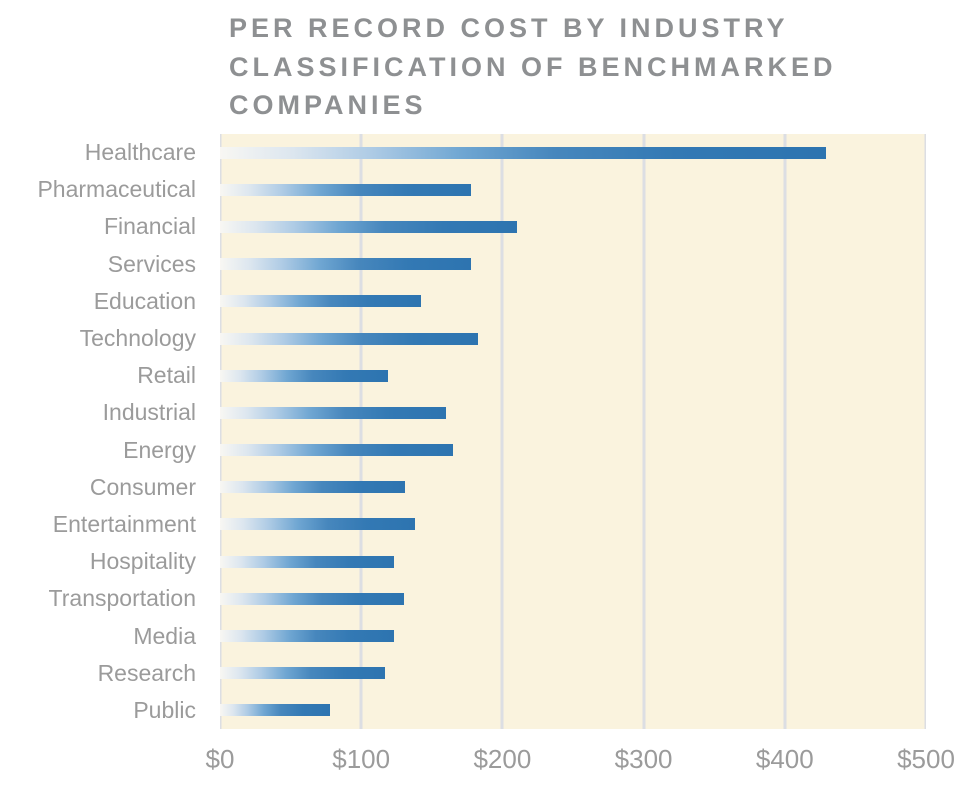 Image resolution: width=970 pixels, height=800 pixels. I want to click on chart-title-line-1: PER RECORD COST BY INDUSTRY, so click(509, 28).